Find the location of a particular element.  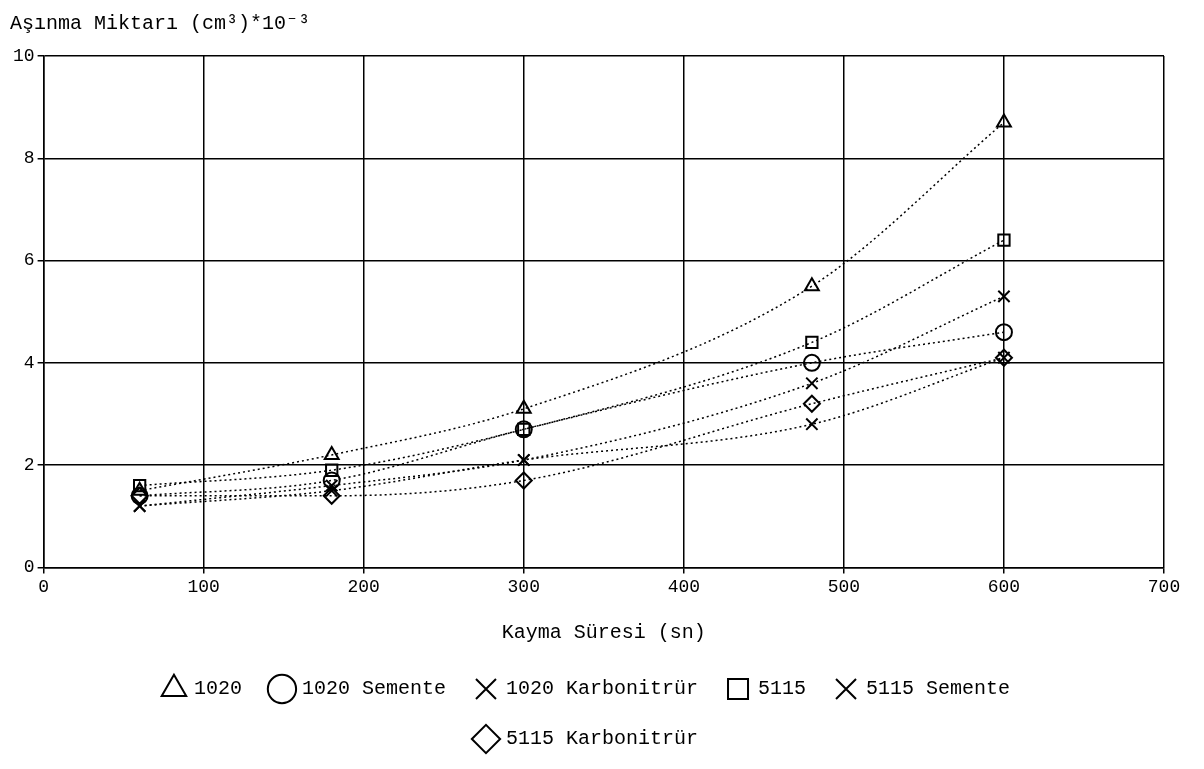

y-tick-label: 2 is located at coordinates (29, 464).